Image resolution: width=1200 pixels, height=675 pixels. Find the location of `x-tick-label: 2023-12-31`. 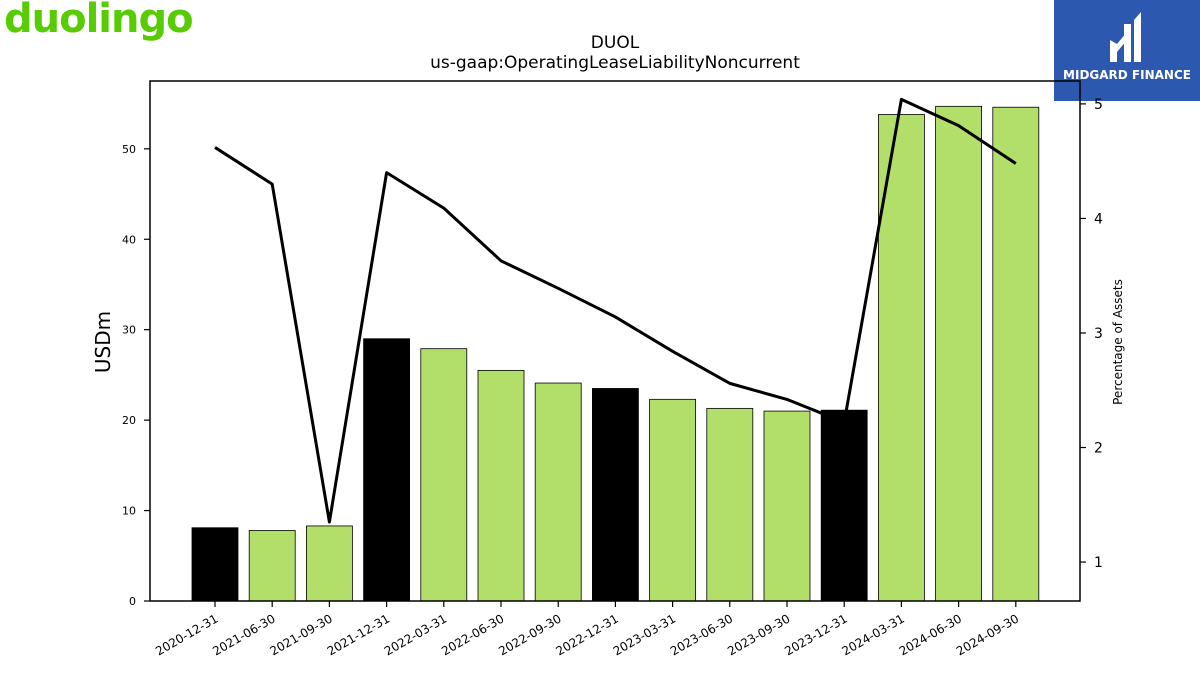

x-tick-label: 2023-12-31 is located at coordinates (815, 634).